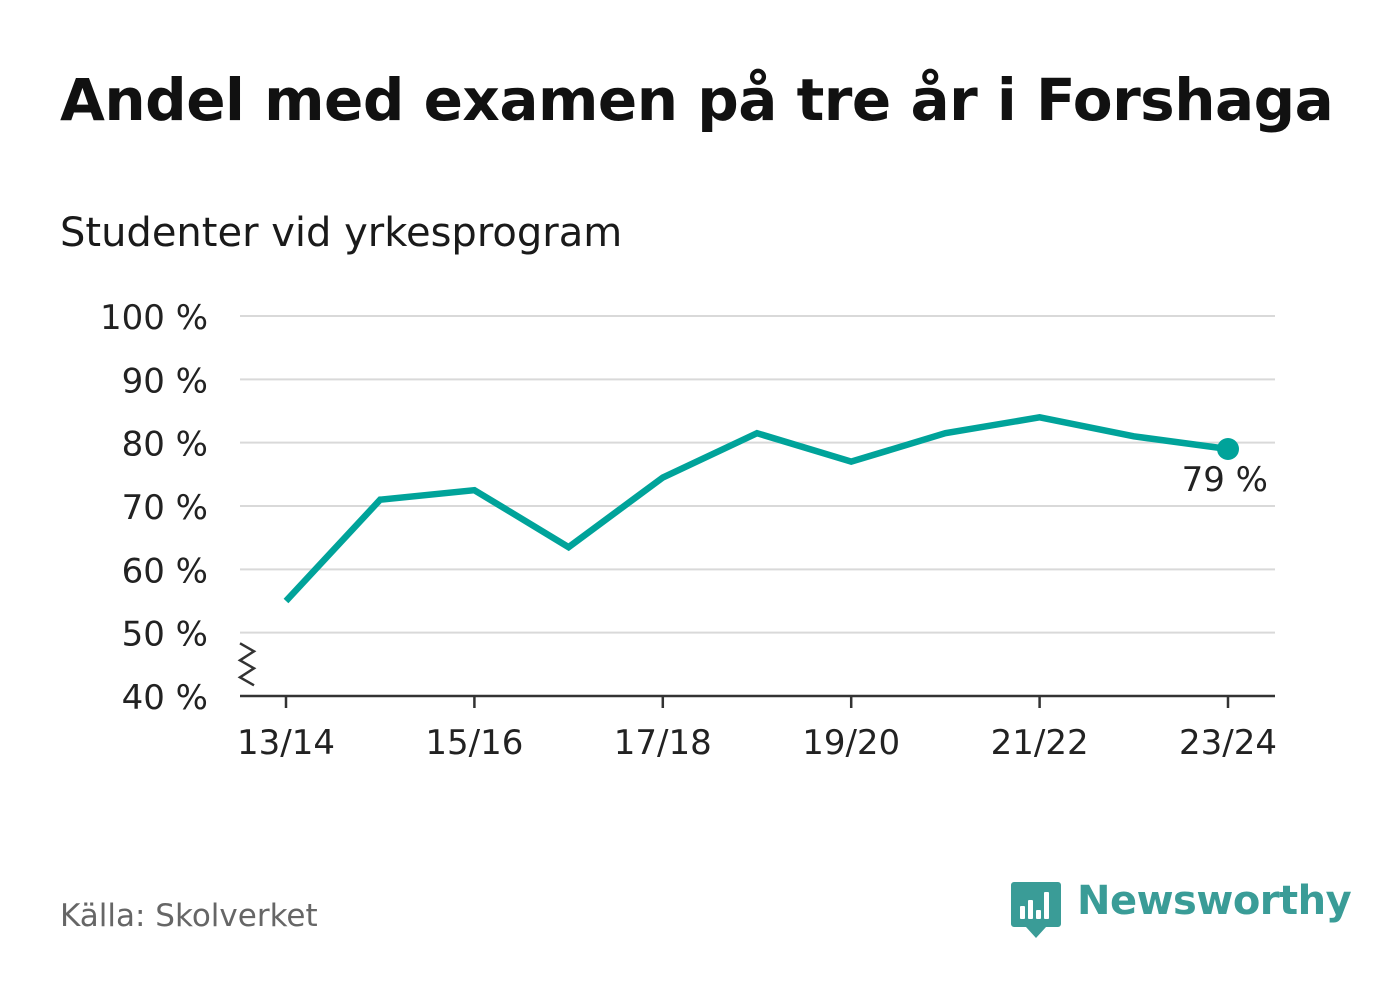  I want to click on axis-break-icon, so click(247, 664).